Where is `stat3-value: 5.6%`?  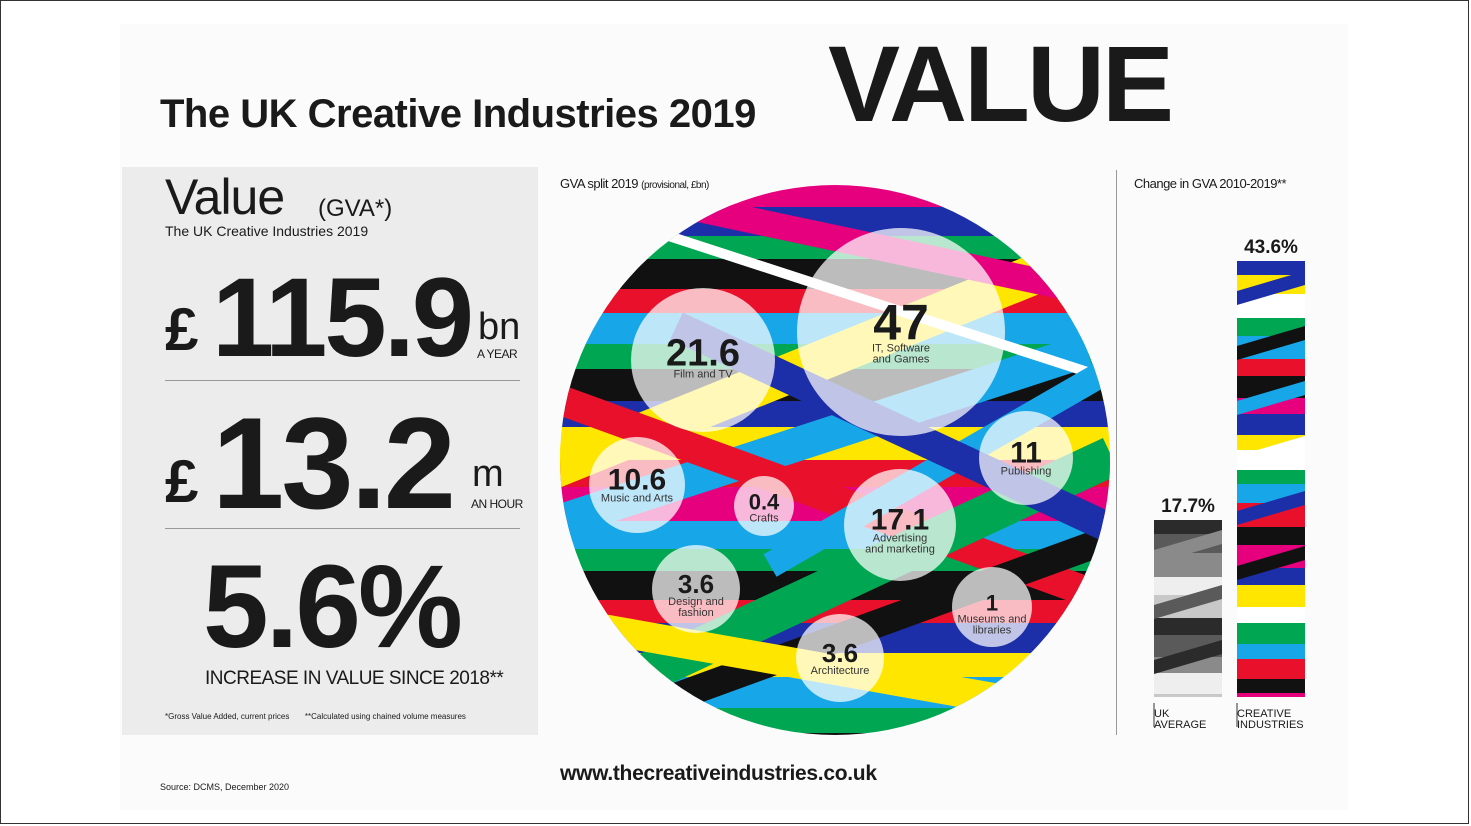
stat3-value: 5.6% is located at coordinates (333, 607).